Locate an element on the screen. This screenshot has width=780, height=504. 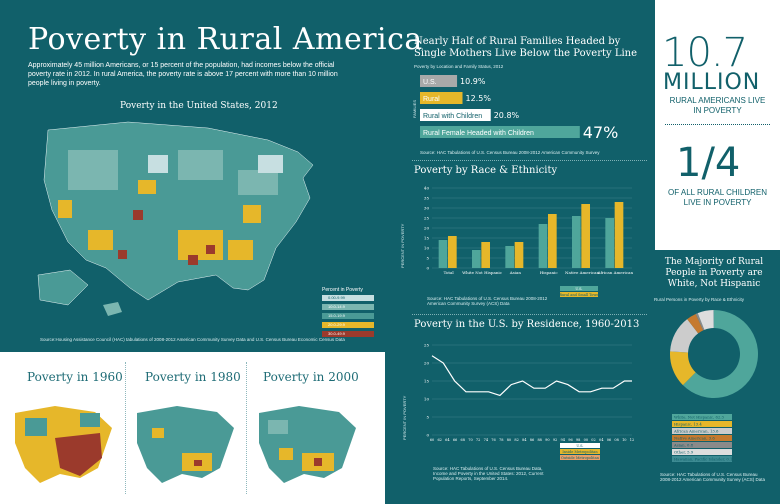
x-tick: 60 is located at coordinates (432, 440).